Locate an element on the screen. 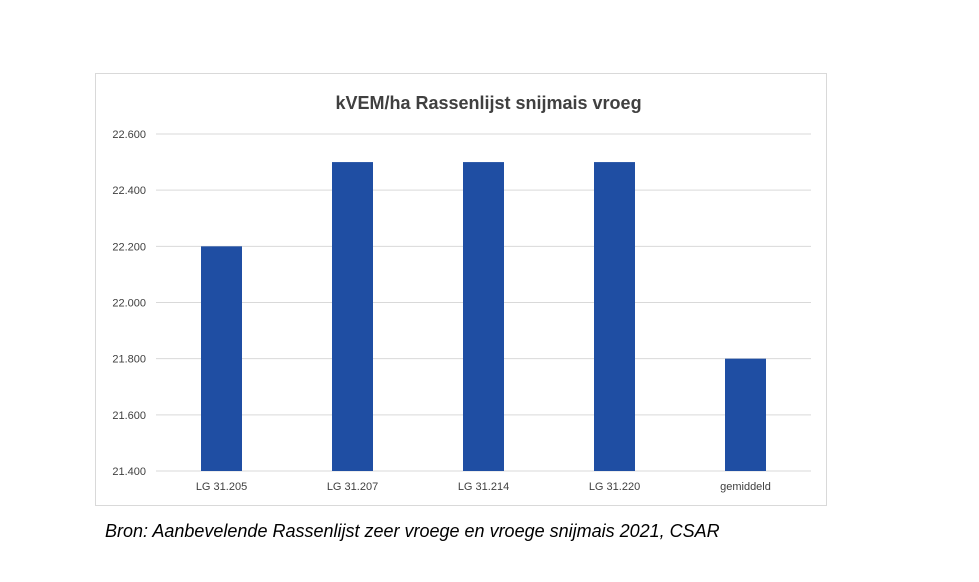  y-tick-label: 21.800 is located at coordinates (129, 360).